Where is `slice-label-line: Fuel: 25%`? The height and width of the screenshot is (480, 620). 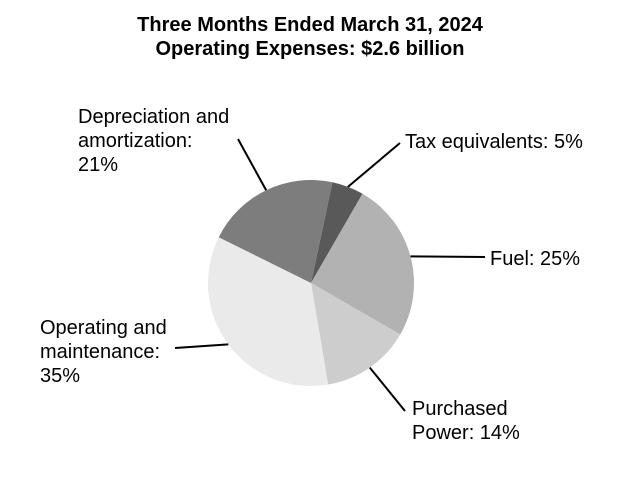
slice-label-line: Fuel: 25% is located at coordinates (535, 259).